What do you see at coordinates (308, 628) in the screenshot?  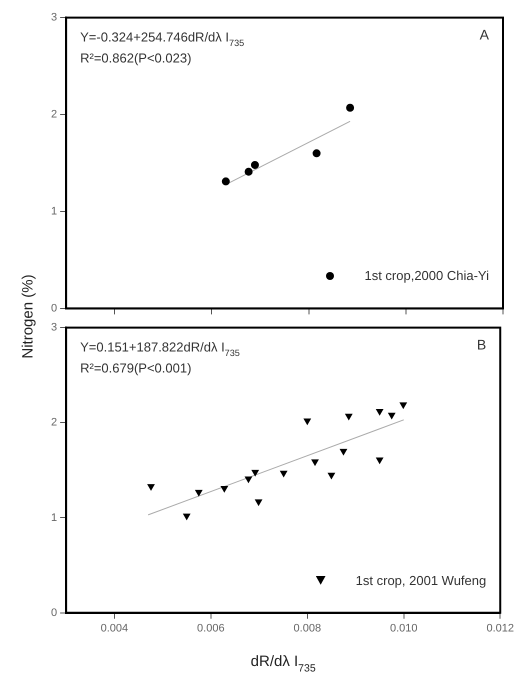 I see `x-tick-label: 0.008` at bounding box center [308, 628].